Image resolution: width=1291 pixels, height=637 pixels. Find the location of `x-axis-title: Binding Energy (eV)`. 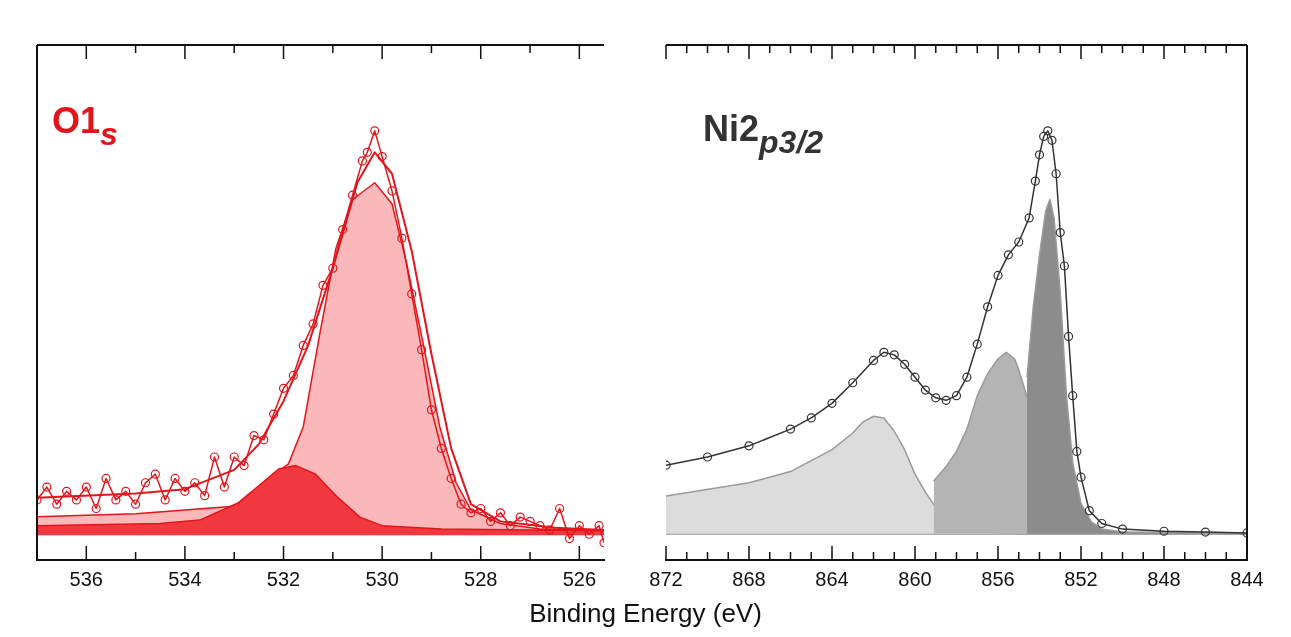

x-axis-title: Binding Energy (eV) is located at coordinates (645, 613).